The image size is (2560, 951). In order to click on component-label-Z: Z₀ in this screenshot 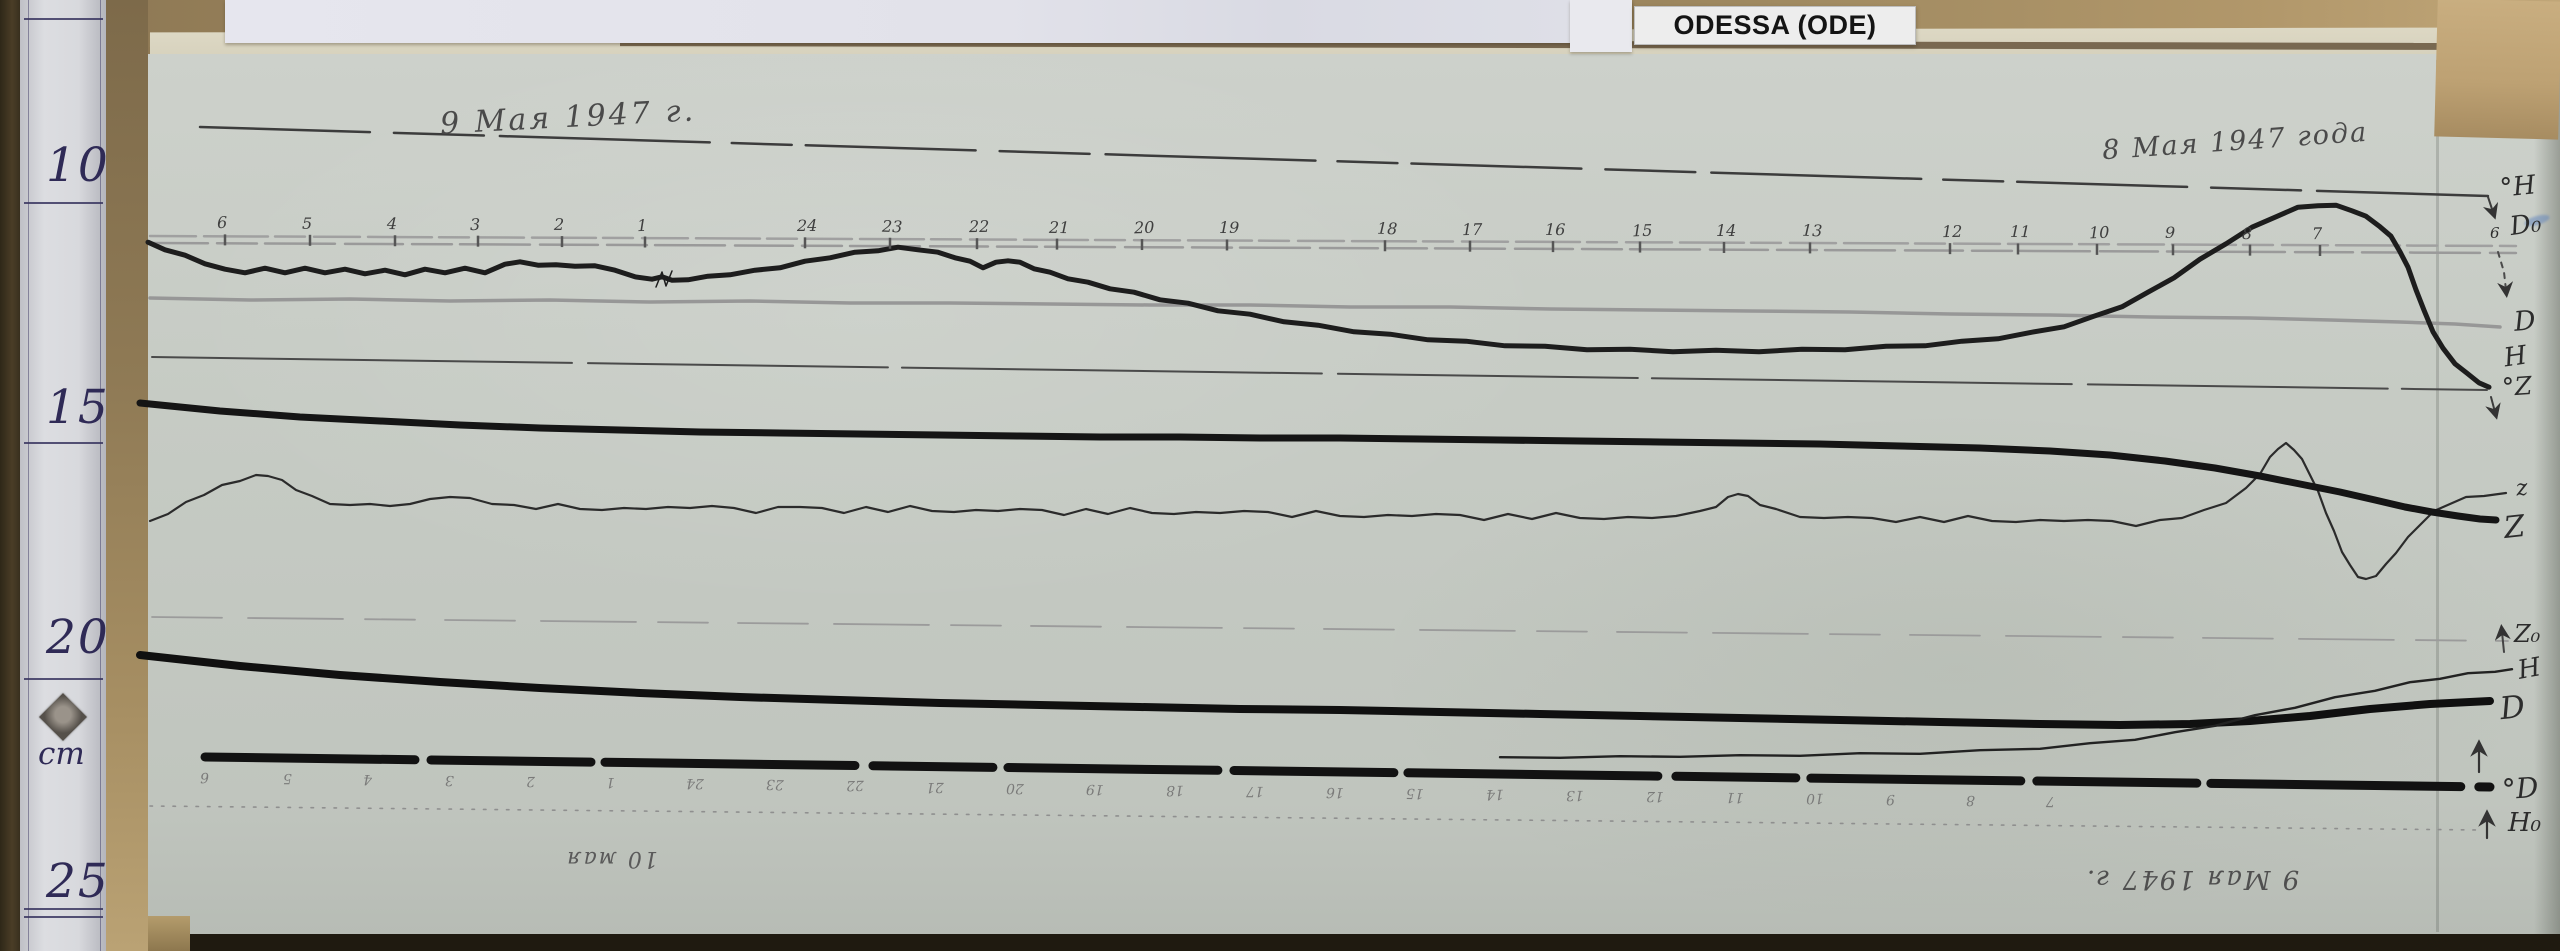, I will do `click(2527, 634)`.